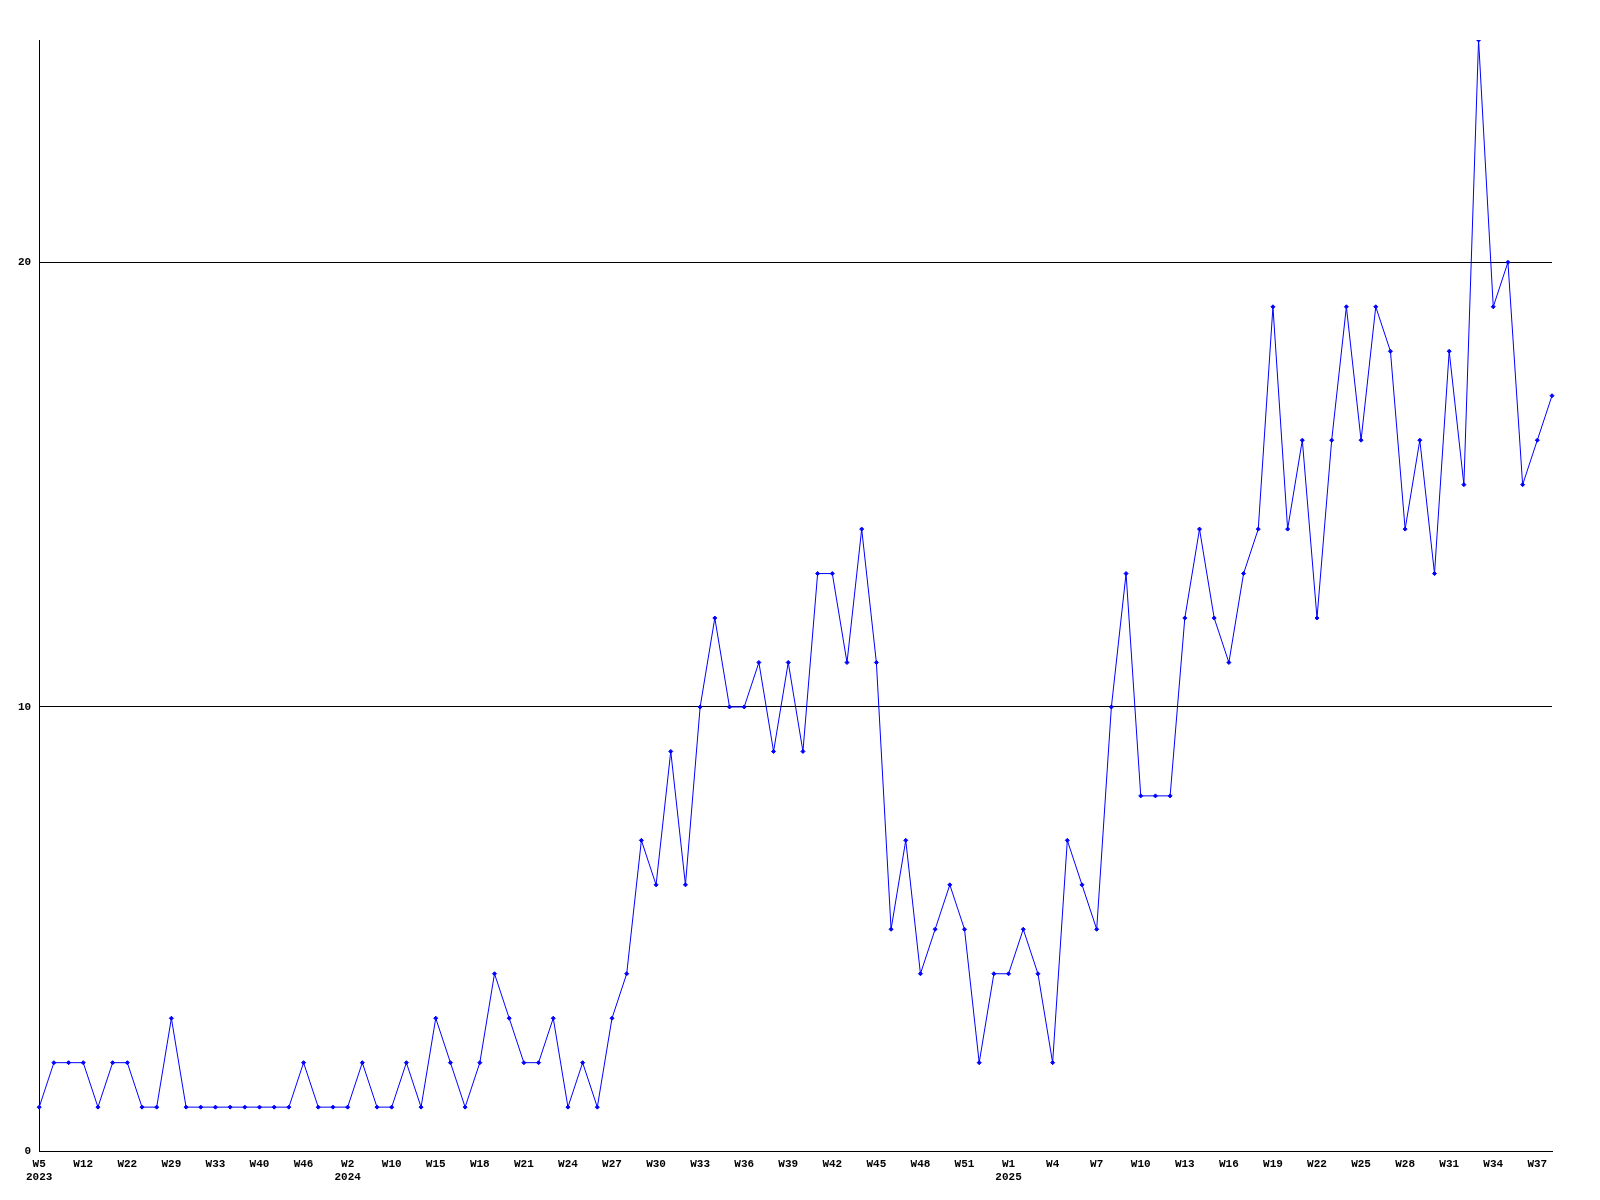 This screenshot has width=1600, height=1200. What do you see at coordinates (25, 706) in the screenshot?
I see `y-tick-label: 10` at bounding box center [25, 706].